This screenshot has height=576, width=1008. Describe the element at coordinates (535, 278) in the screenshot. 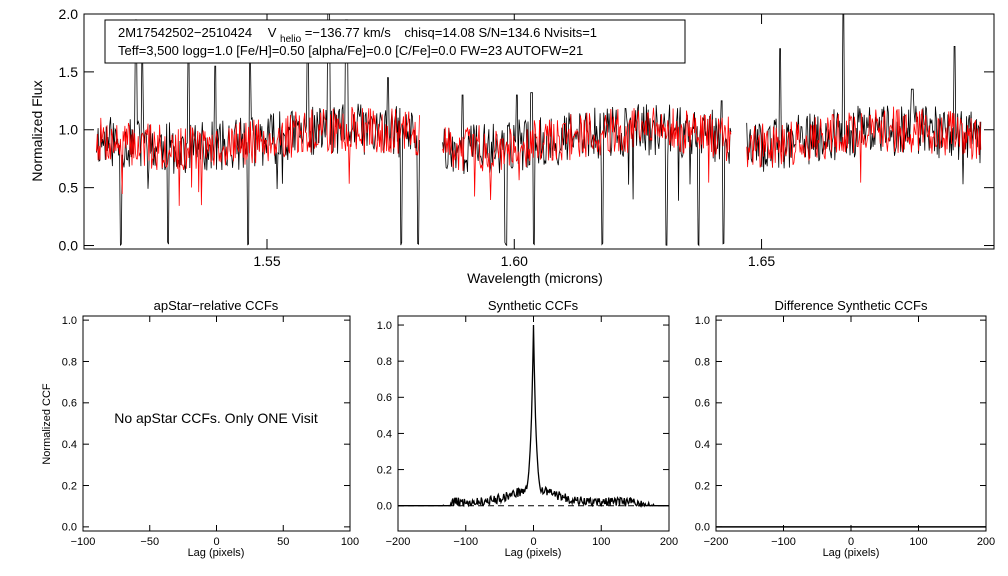

I see `spectrum-xlabel: Wavelength (microns)` at that location.